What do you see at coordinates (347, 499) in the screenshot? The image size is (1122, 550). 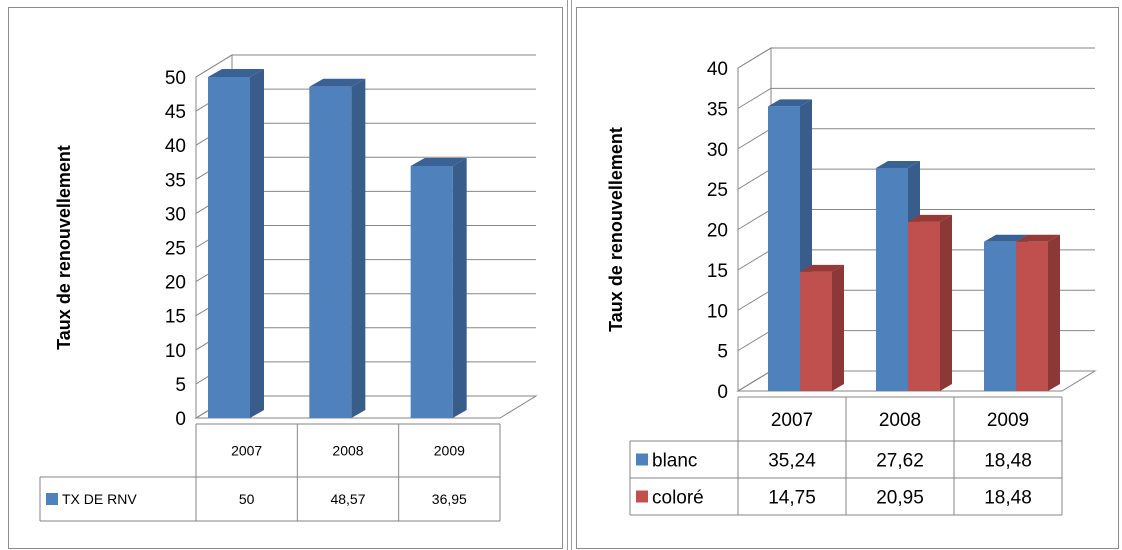 I see `table-value: 48,57` at bounding box center [347, 499].